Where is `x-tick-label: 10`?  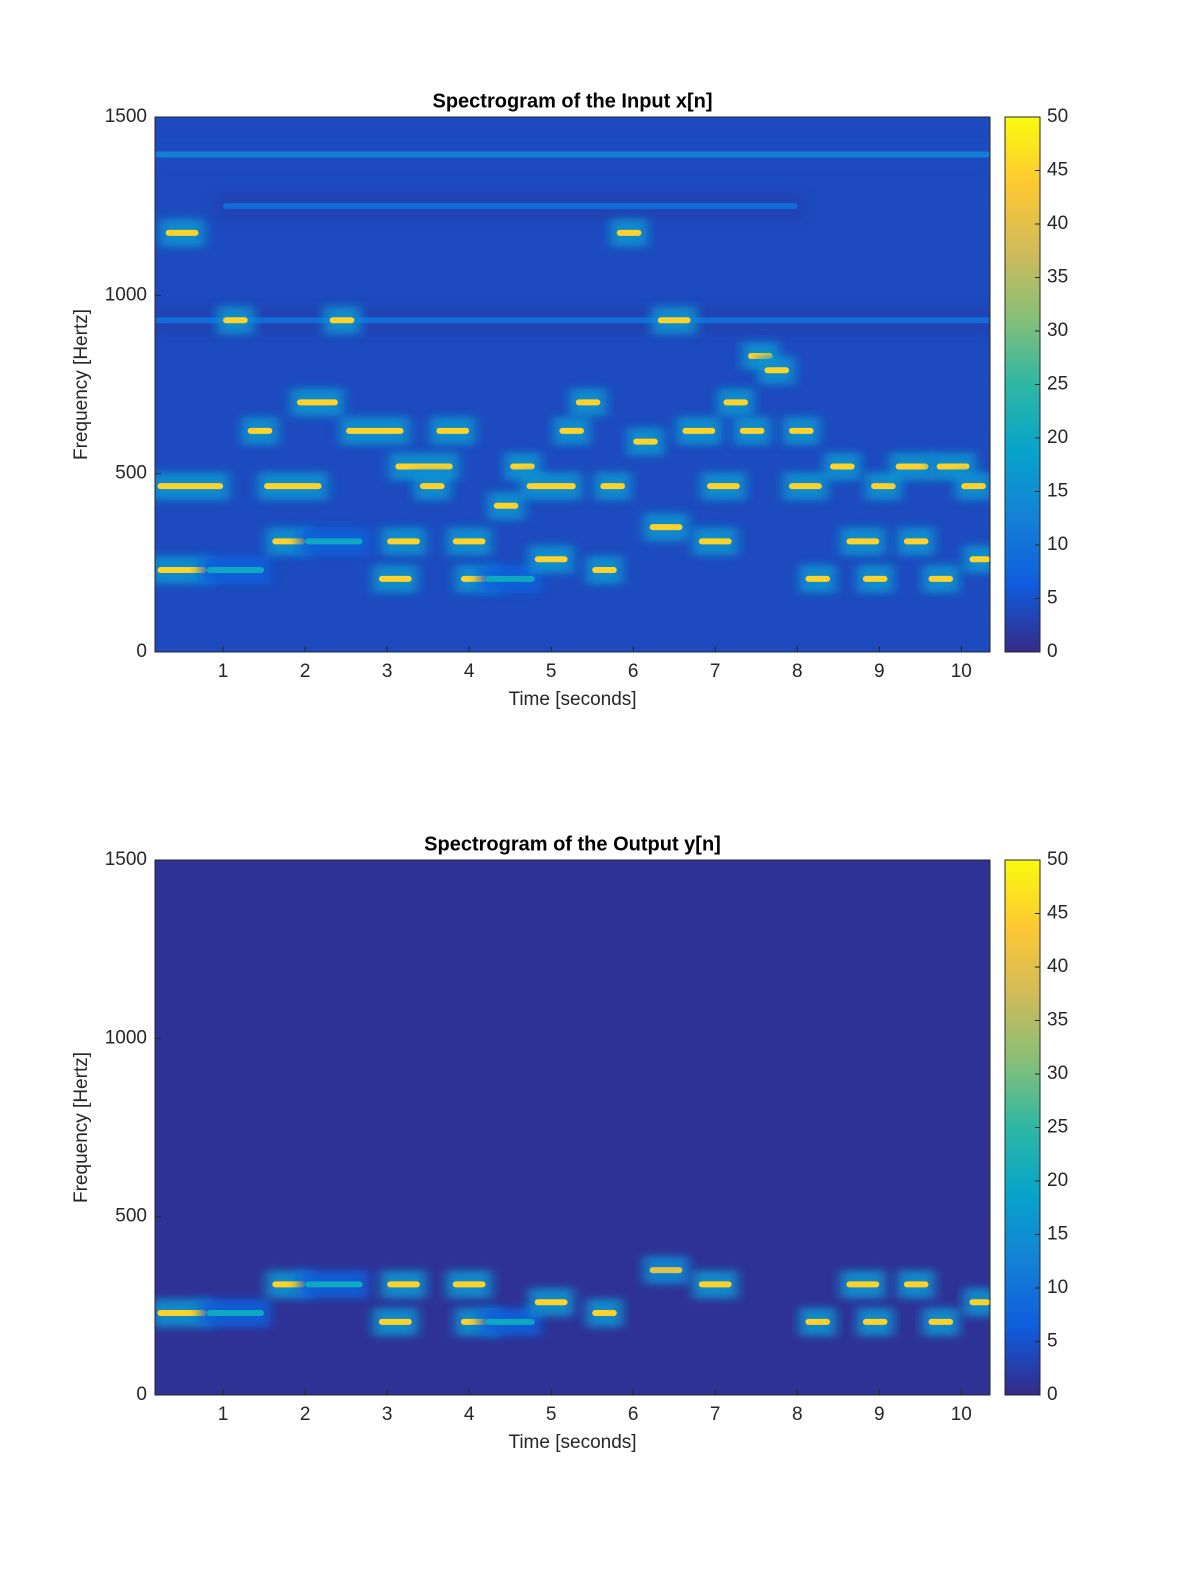 x-tick-label: 10 is located at coordinates (961, 1414).